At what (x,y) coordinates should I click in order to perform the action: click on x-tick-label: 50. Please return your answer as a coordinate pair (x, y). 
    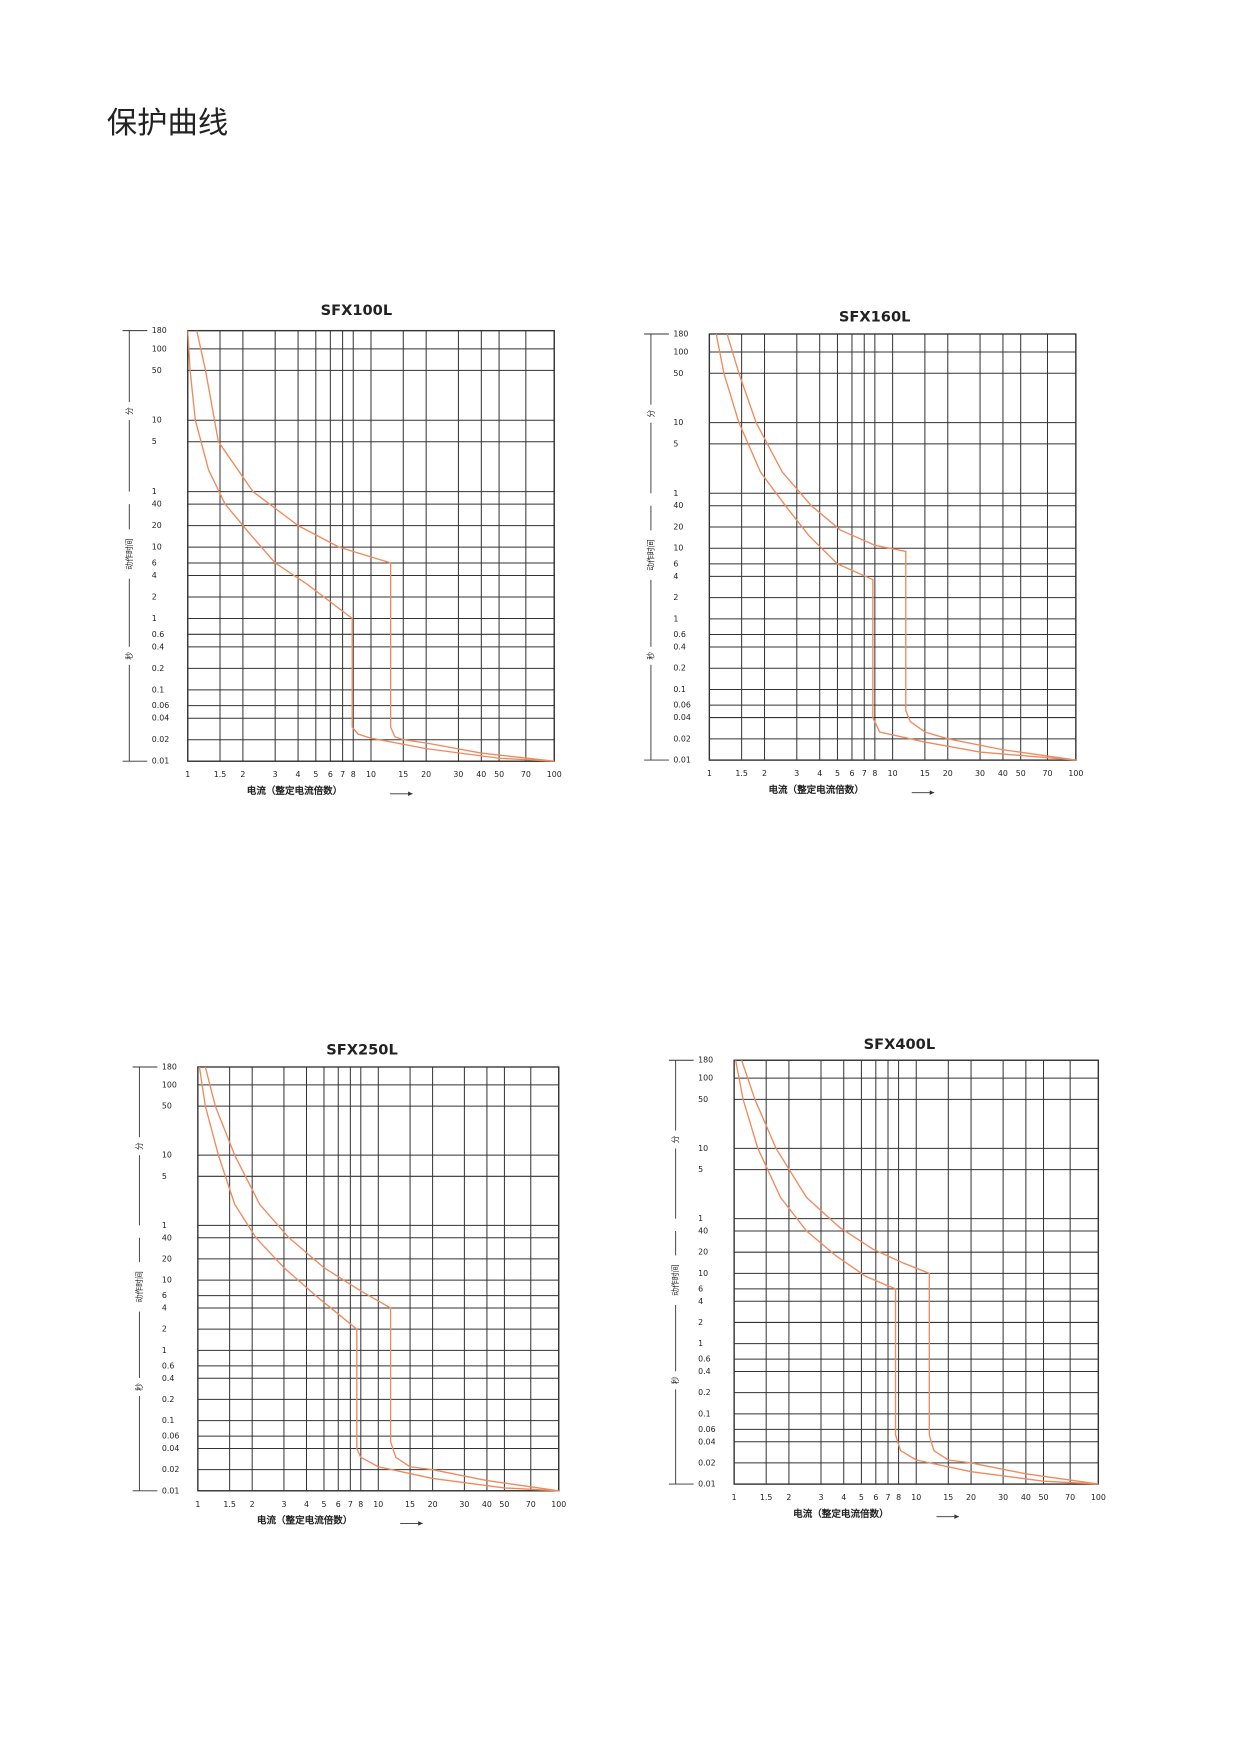
    Looking at the image, I should click on (1044, 1497).